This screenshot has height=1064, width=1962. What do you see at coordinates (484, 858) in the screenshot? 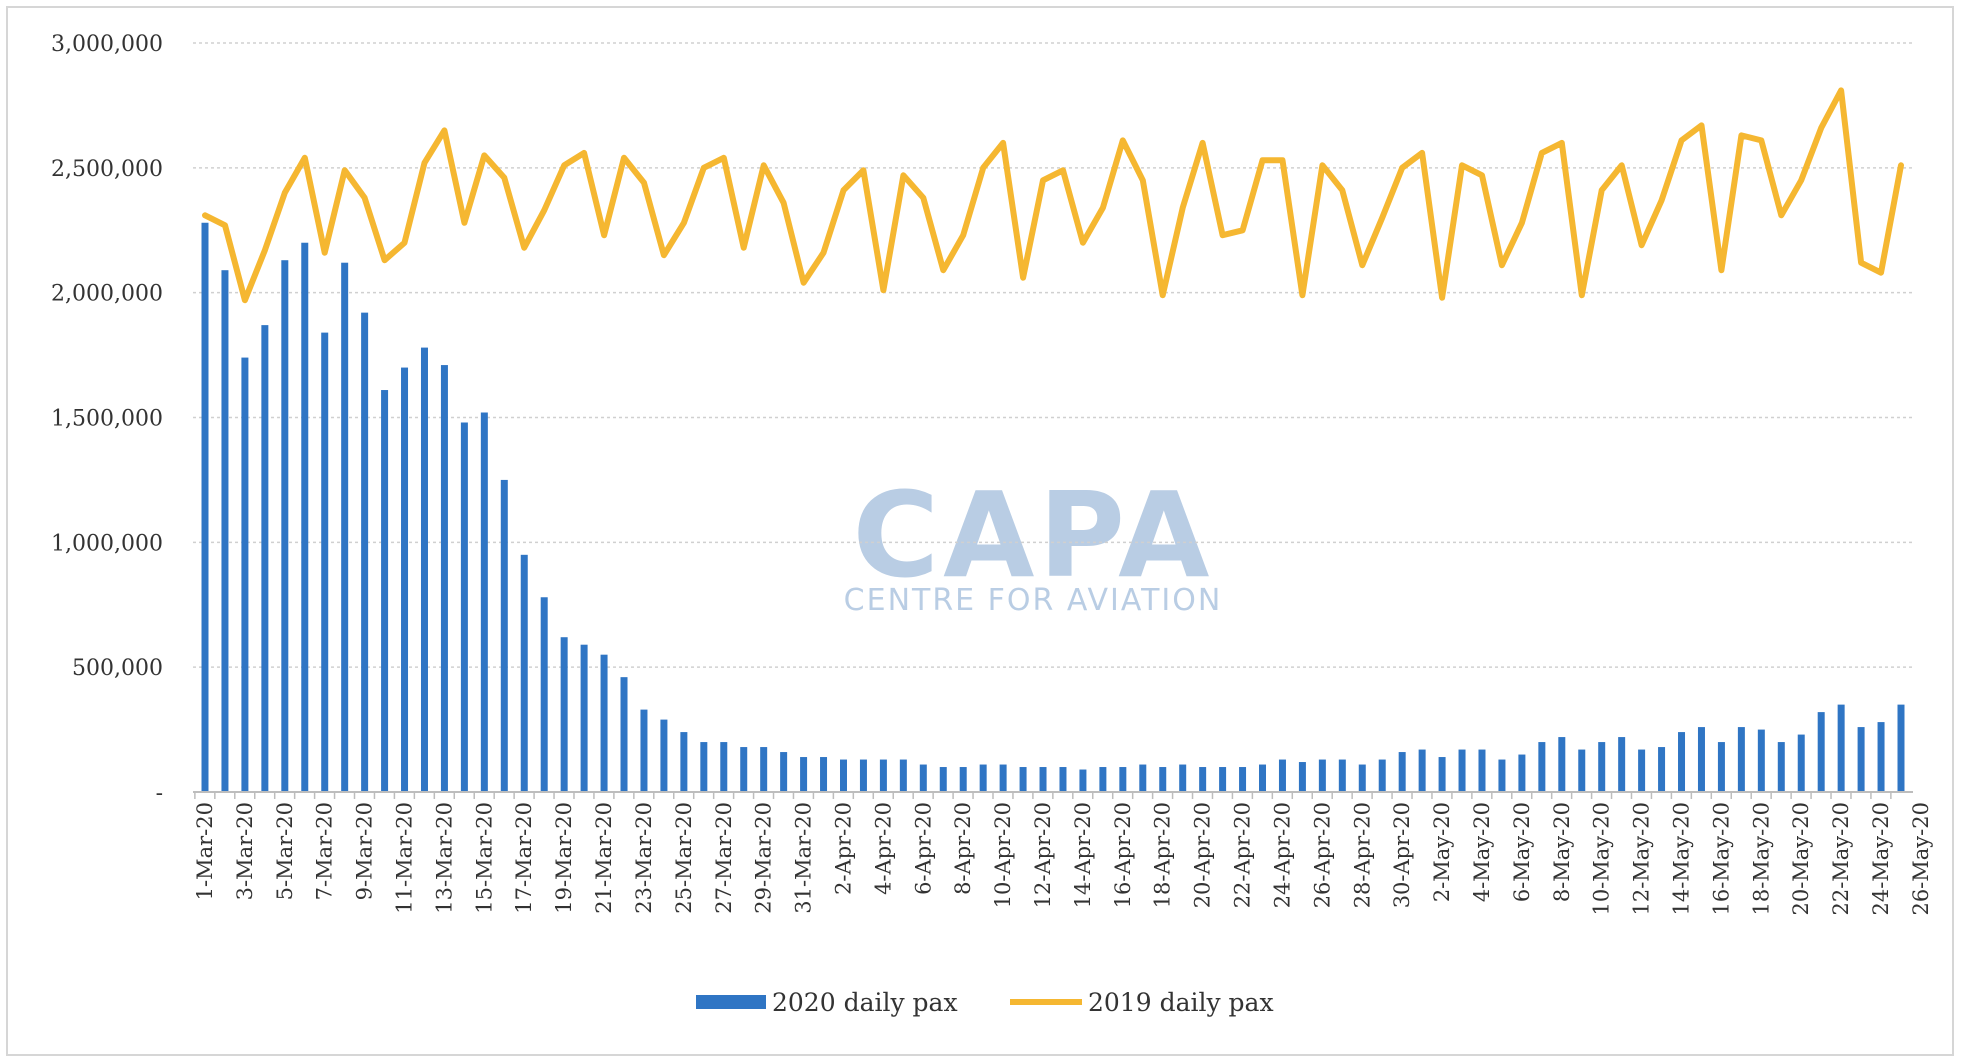
I see `x-tick-label: 15-Mar-20` at bounding box center [484, 858].